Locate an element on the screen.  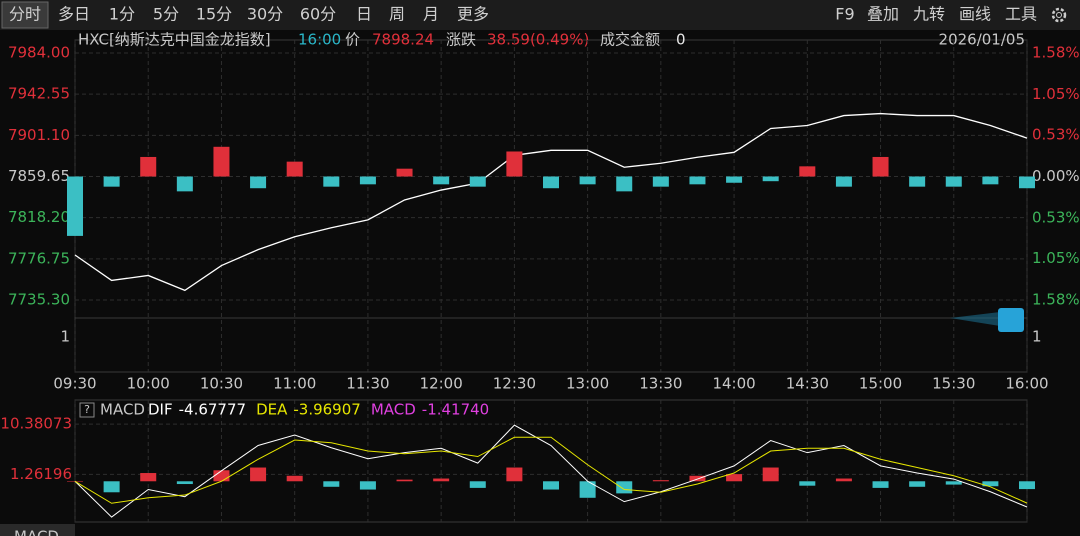
tool: 九转 is located at coordinates (929, 14).